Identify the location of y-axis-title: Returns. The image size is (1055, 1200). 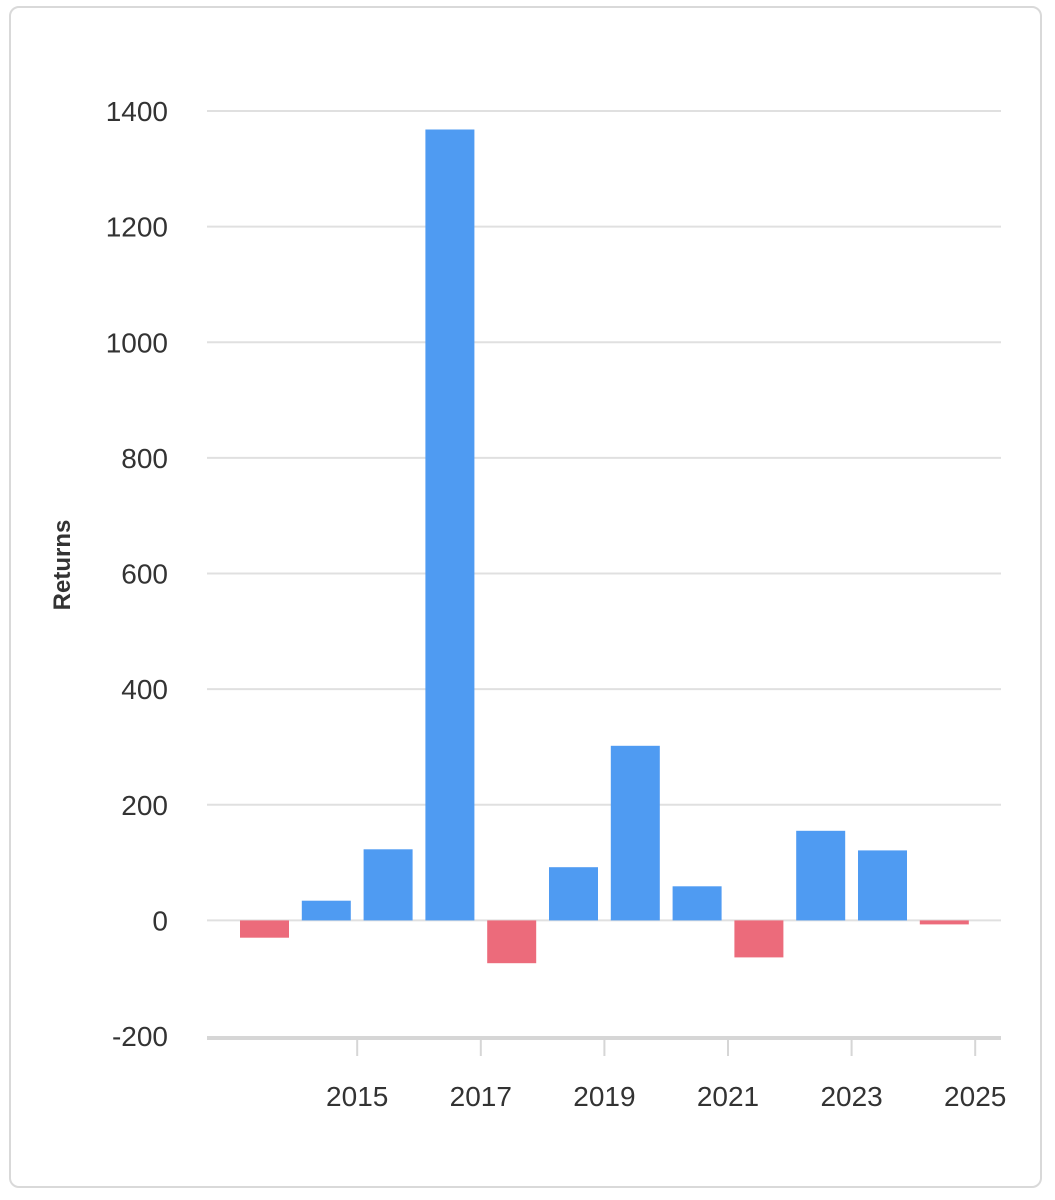
(62, 565).